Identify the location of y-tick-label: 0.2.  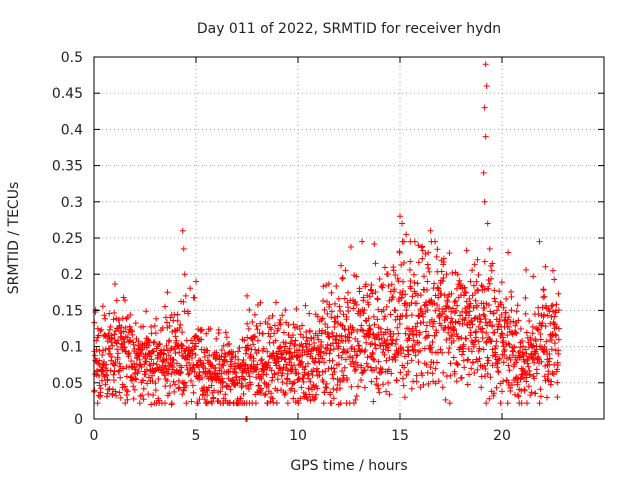
(72, 275).